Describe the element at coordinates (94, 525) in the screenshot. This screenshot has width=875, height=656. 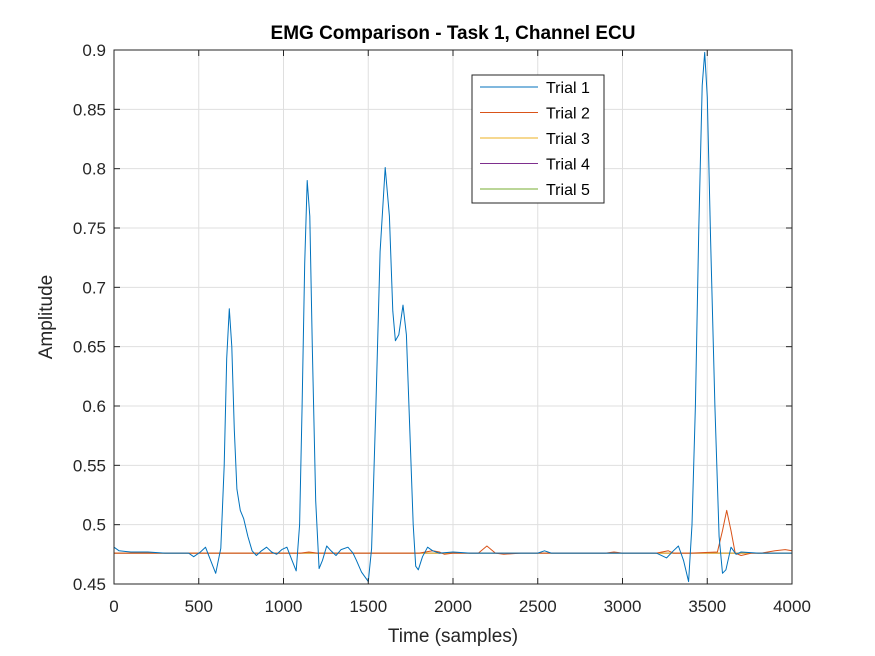
I see `y-tick-label: 0.5` at that location.